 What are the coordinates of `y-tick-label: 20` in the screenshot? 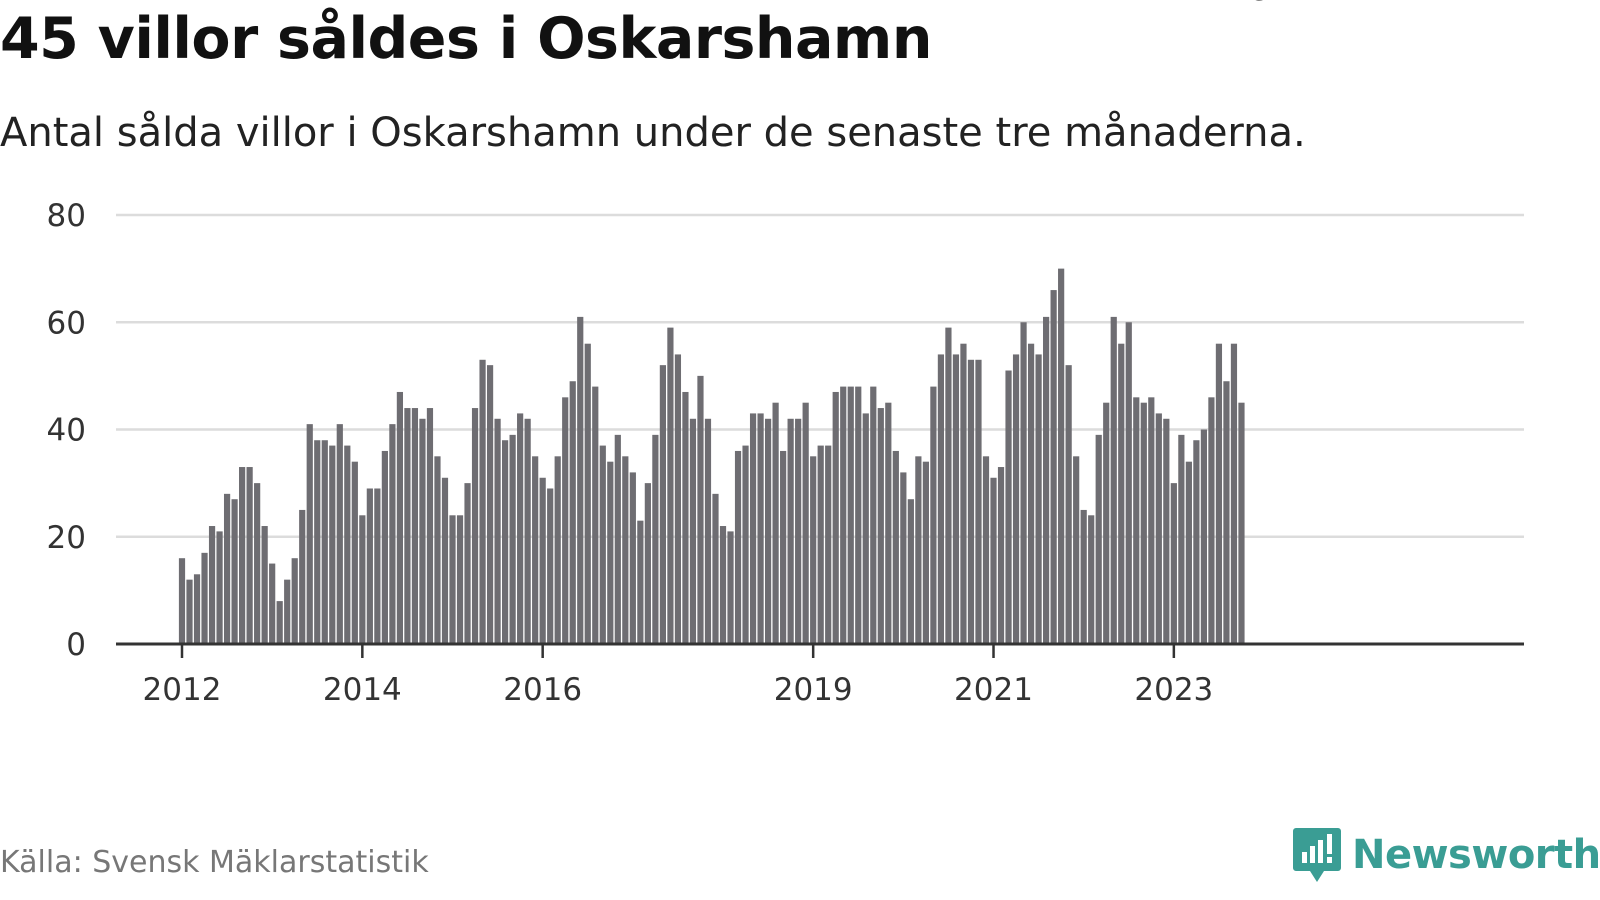 It's located at (66, 538).